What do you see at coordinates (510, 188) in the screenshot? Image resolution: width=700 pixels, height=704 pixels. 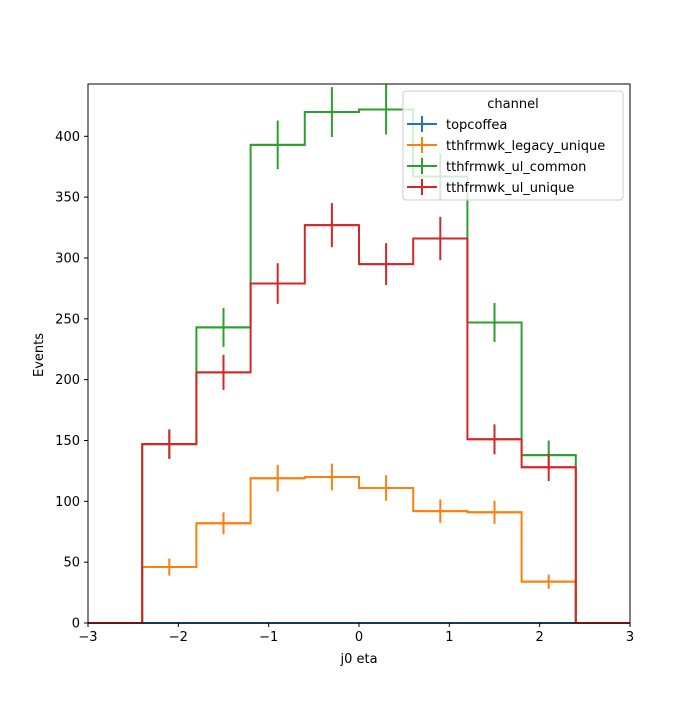 I see `legend-label: tthfrmwk_ul_unique` at bounding box center [510, 188].